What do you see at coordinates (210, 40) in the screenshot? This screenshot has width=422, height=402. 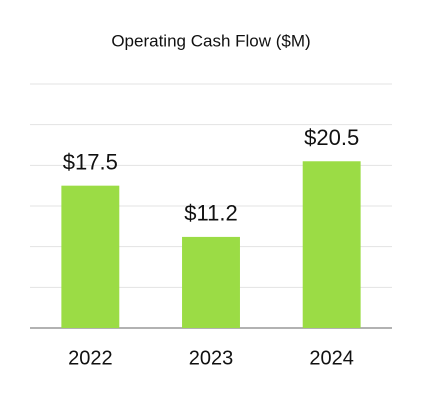 I see `chart-title: Operating Cash Flow ($M)` at bounding box center [210, 40].